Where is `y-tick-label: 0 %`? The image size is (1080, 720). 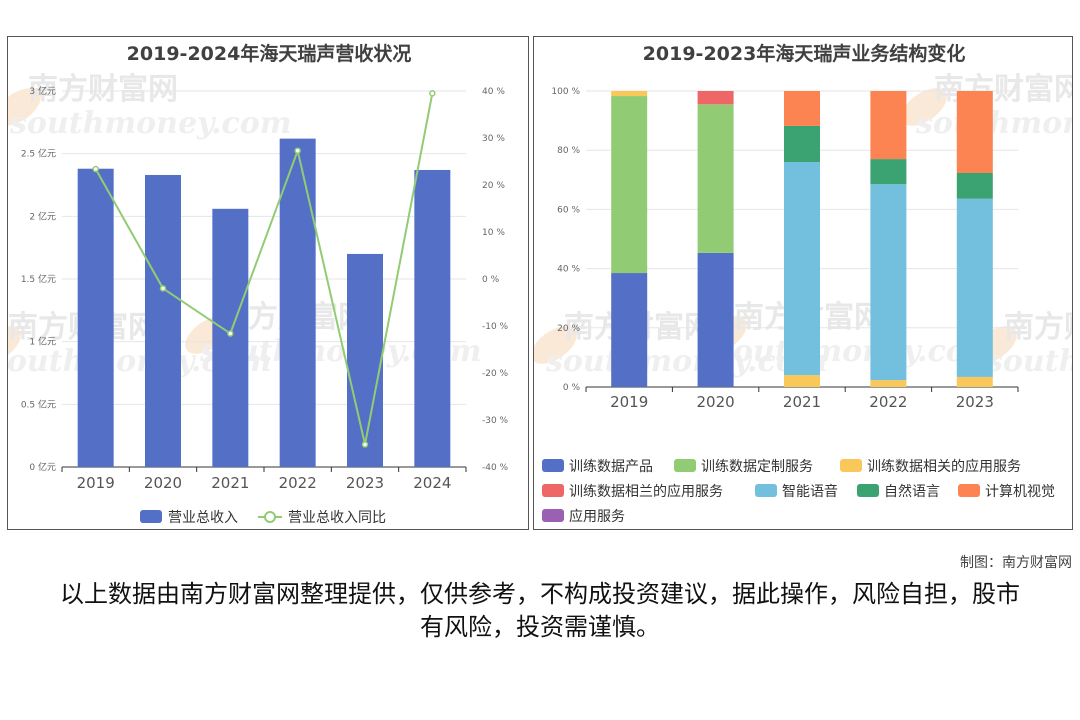 y-tick-label: 0 % is located at coordinates (572, 388).